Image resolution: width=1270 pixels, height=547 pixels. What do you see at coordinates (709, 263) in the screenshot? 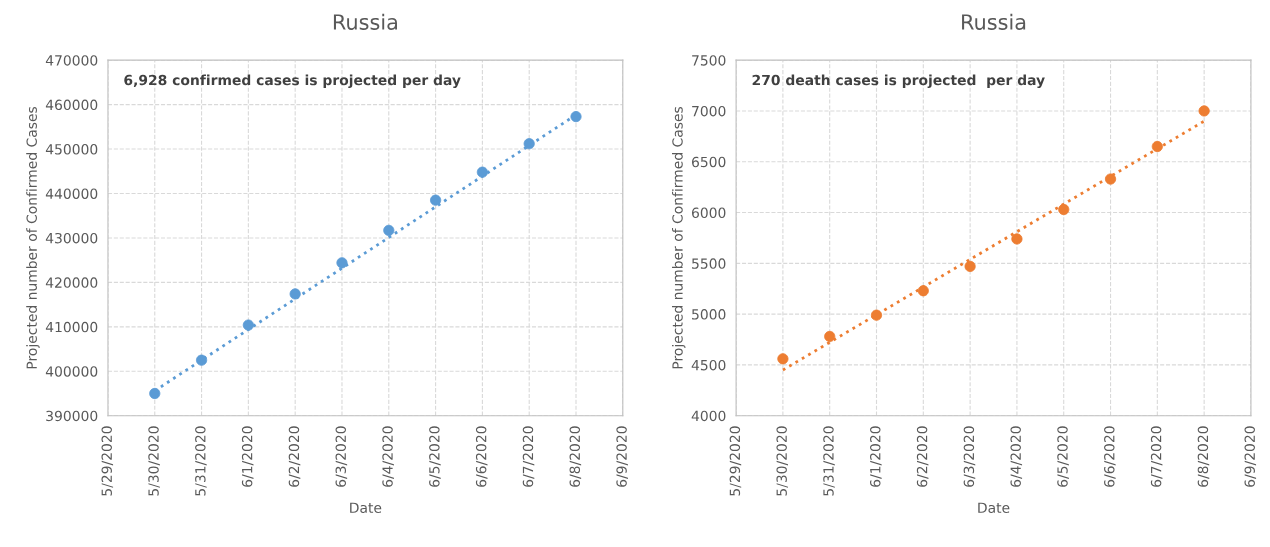
I see `y-tick-label: 5500` at bounding box center [709, 263].